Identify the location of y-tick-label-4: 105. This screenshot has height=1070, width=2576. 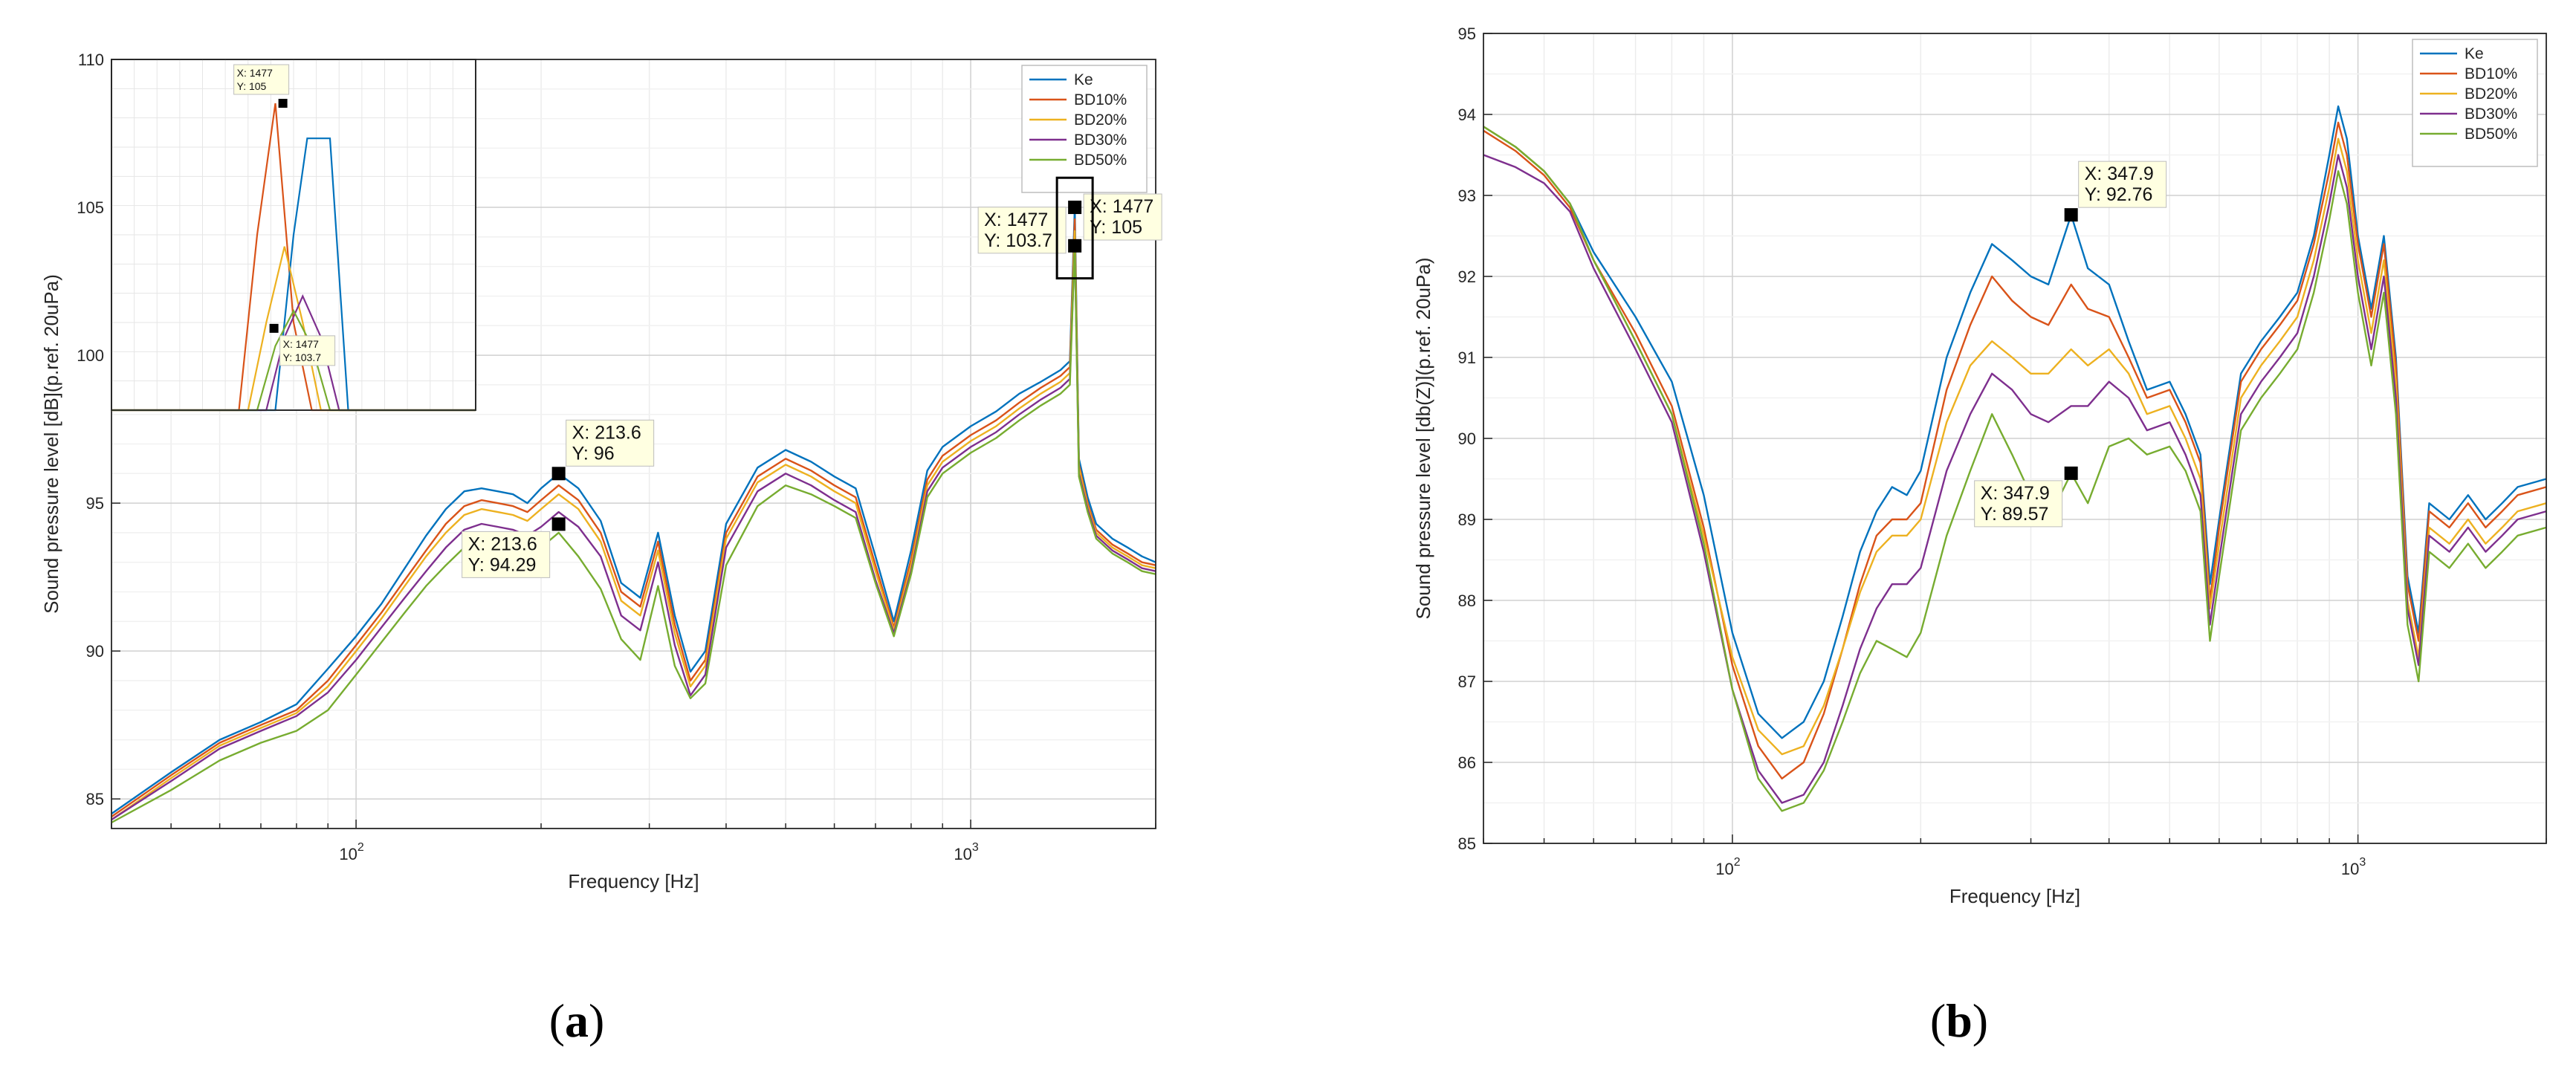
(90, 207).